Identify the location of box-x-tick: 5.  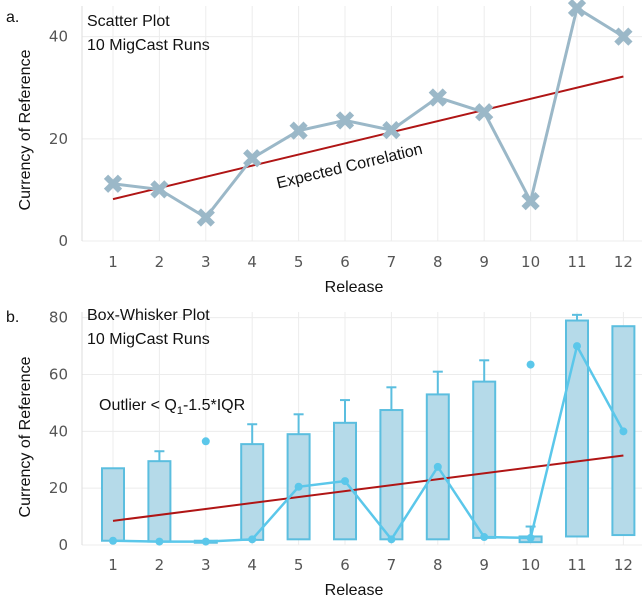
(299, 565).